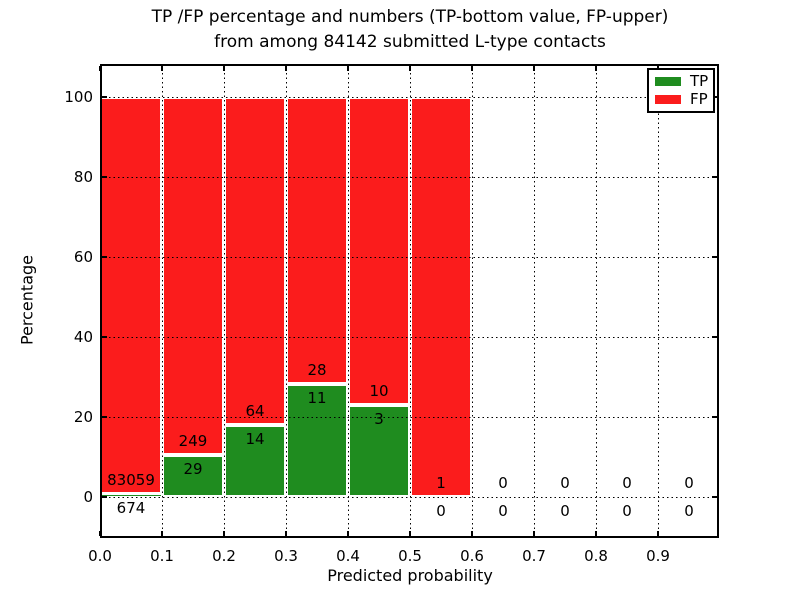 Image resolution: width=800 pixels, height=600 pixels. What do you see at coordinates (193, 469) in the screenshot?
I see `tp-count-label: 29` at bounding box center [193, 469].